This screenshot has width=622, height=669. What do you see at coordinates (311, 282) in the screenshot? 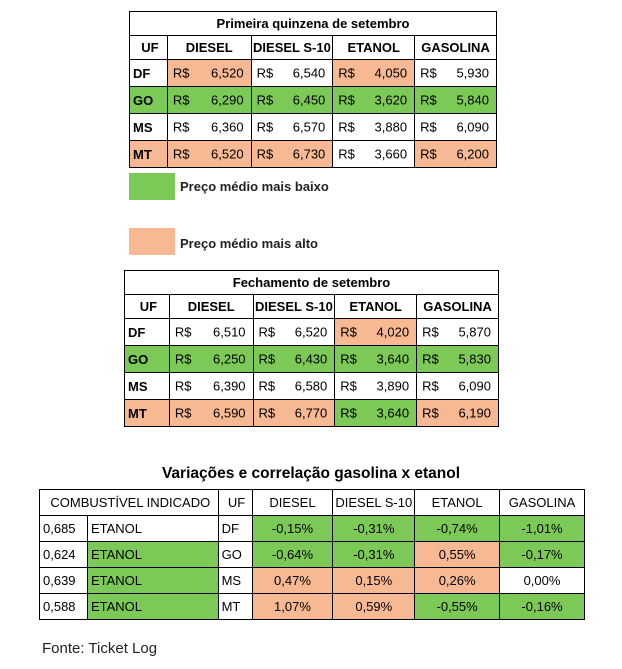
I see `table2-title: Fechamento de setembro` at bounding box center [311, 282].